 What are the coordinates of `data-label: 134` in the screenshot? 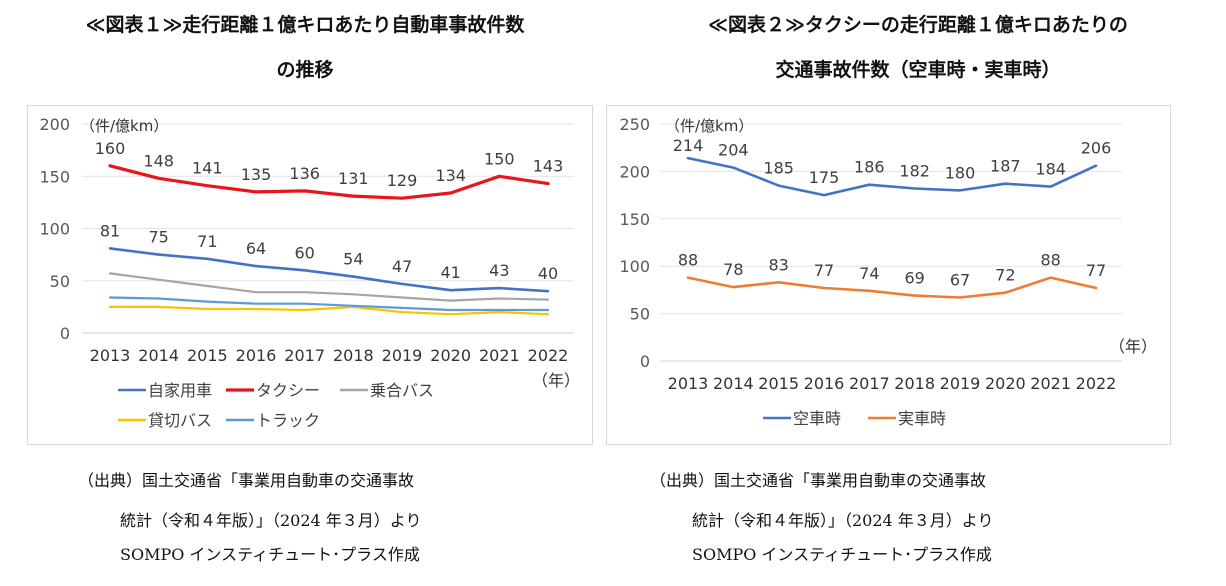 It's located at (450, 175).